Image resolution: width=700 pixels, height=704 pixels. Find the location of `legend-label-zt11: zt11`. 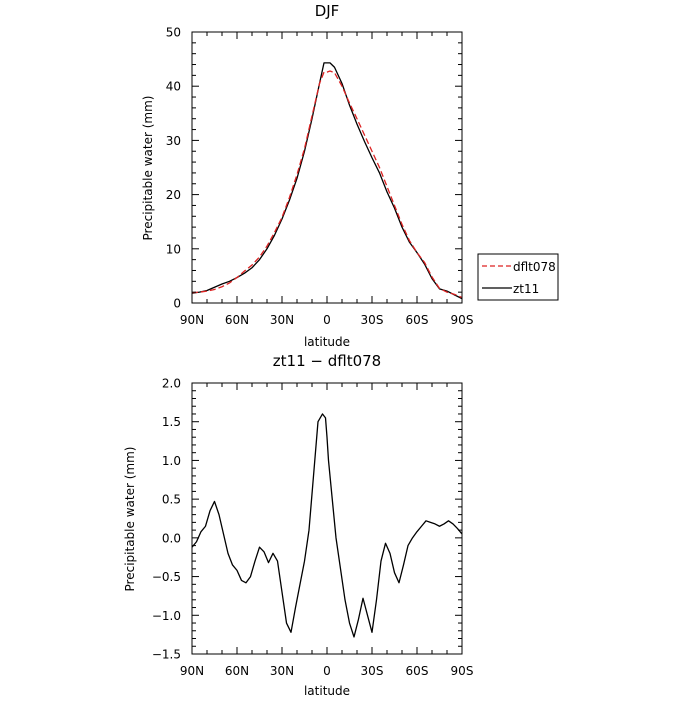

legend-label-zt11: zt11 is located at coordinates (526, 289).